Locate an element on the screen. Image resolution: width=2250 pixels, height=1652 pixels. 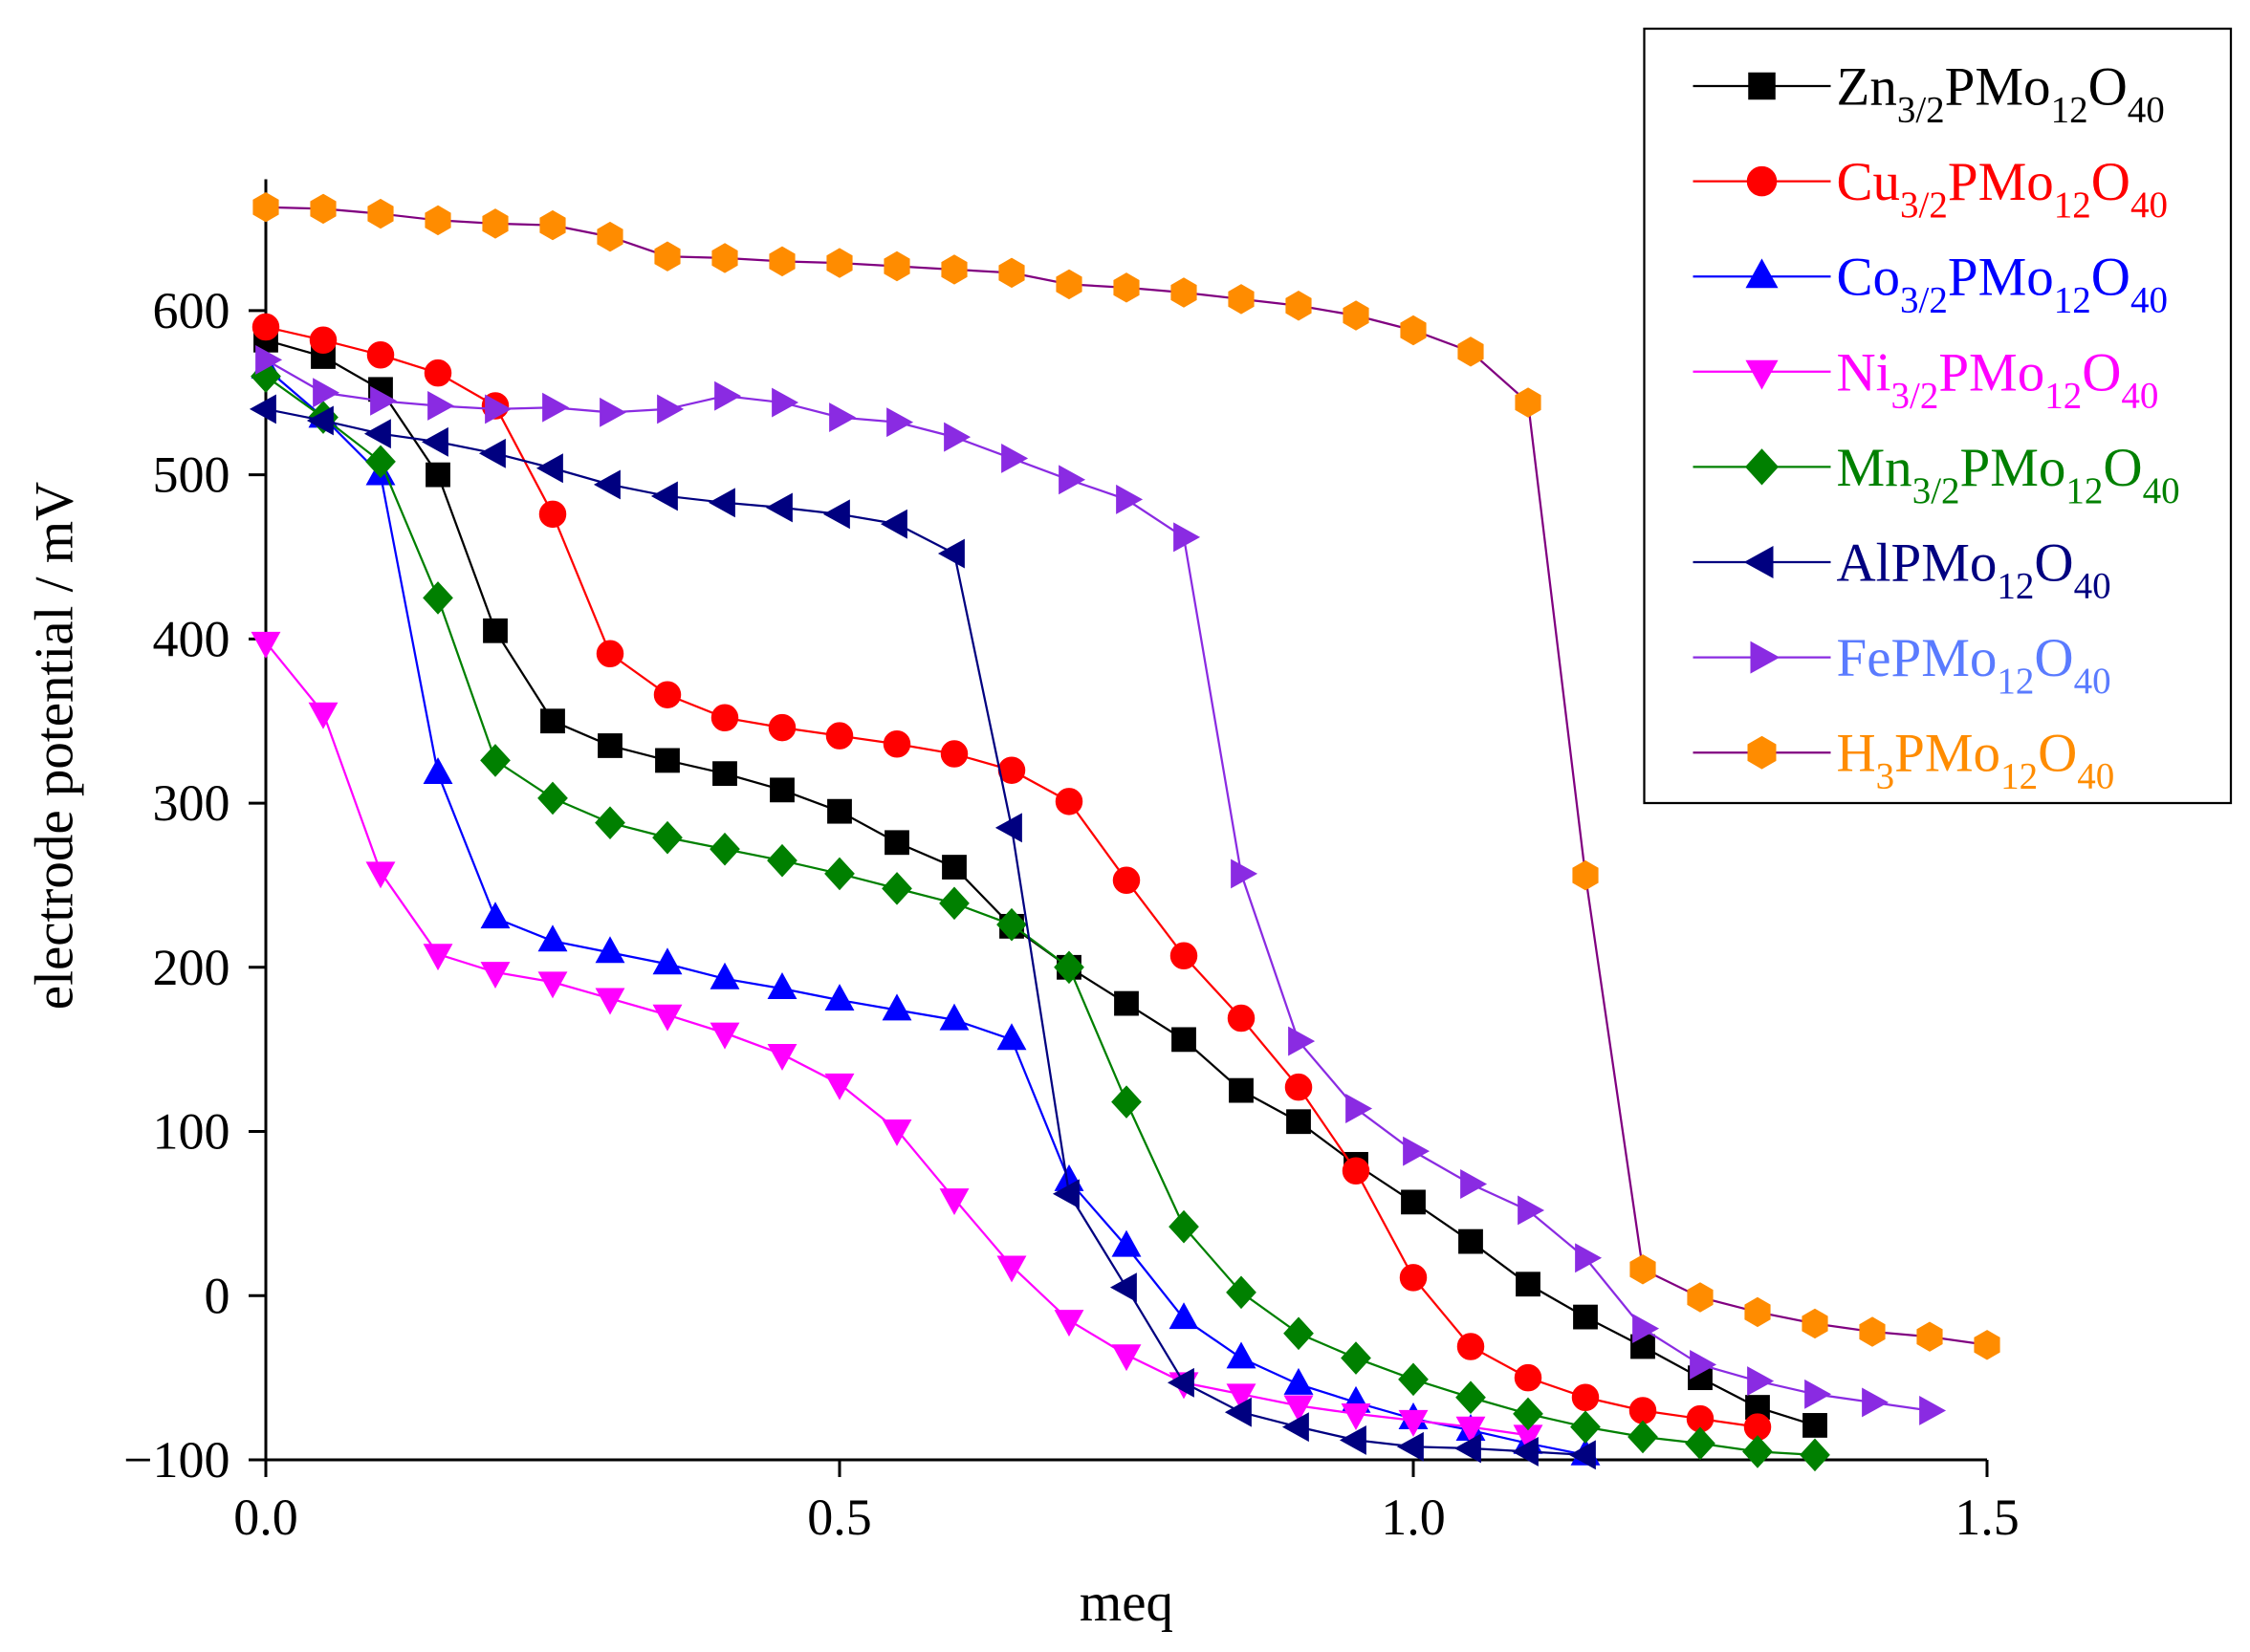
y-tick-label: 300 is located at coordinates (191, 803).